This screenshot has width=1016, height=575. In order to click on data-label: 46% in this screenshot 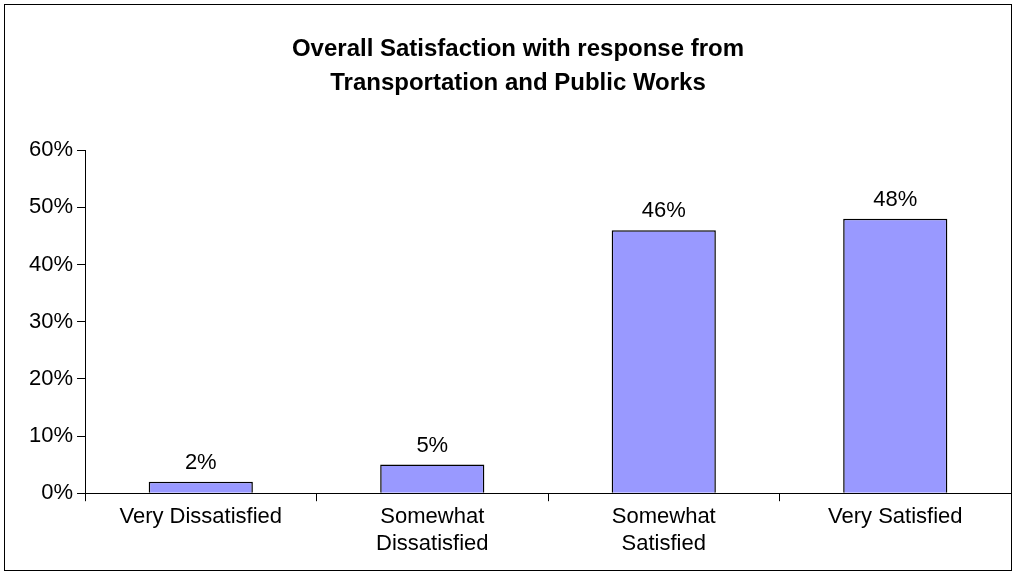, I will do `click(663, 210)`.